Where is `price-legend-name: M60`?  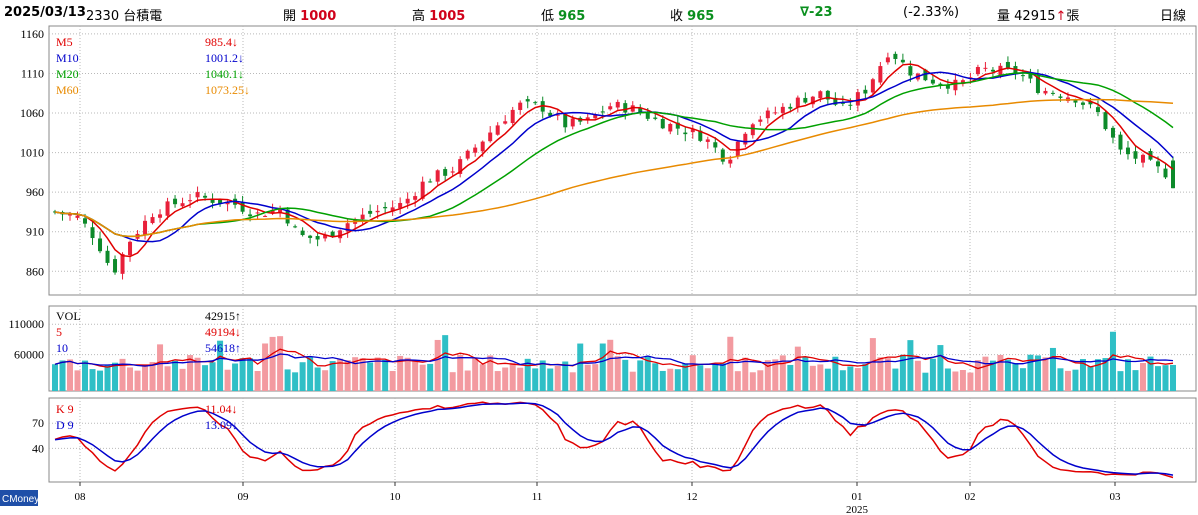
price-legend-name: M60 is located at coordinates (67, 90).